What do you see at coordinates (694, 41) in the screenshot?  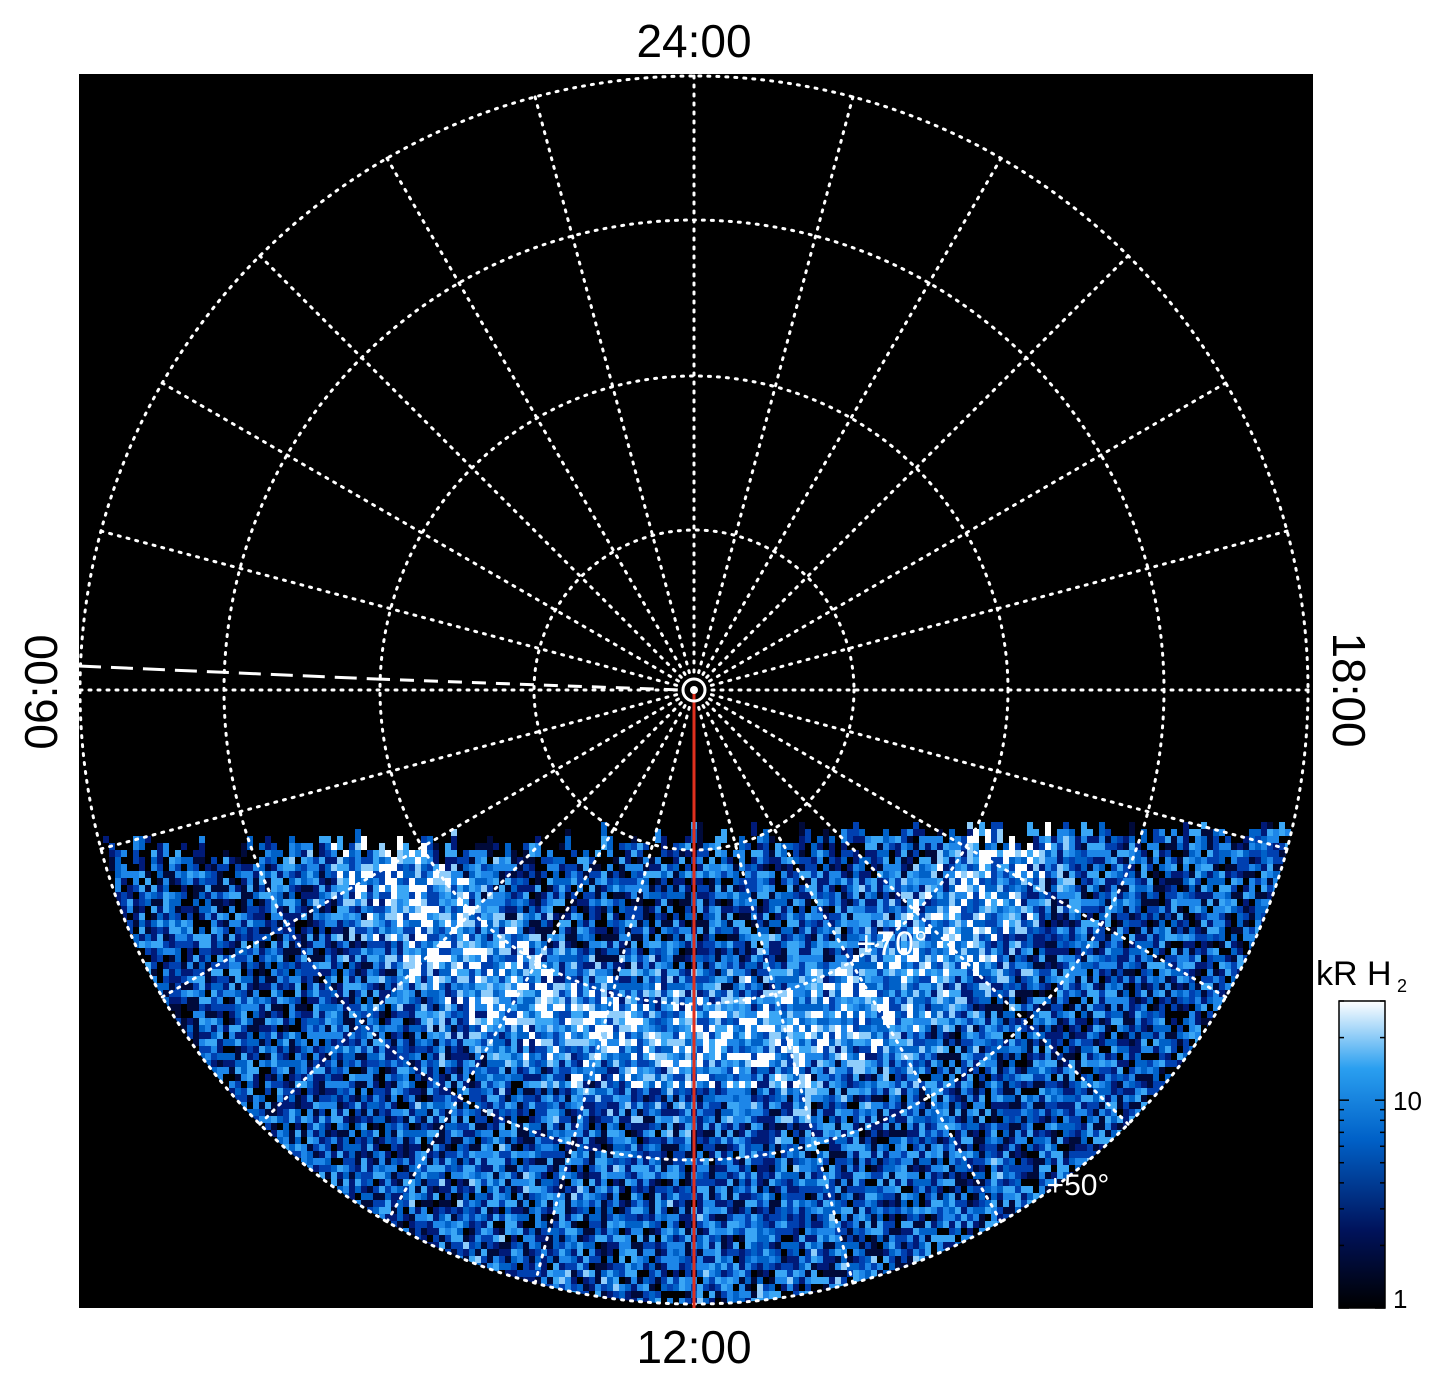 I see `local-time-label-top: 24:00` at bounding box center [694, 41].